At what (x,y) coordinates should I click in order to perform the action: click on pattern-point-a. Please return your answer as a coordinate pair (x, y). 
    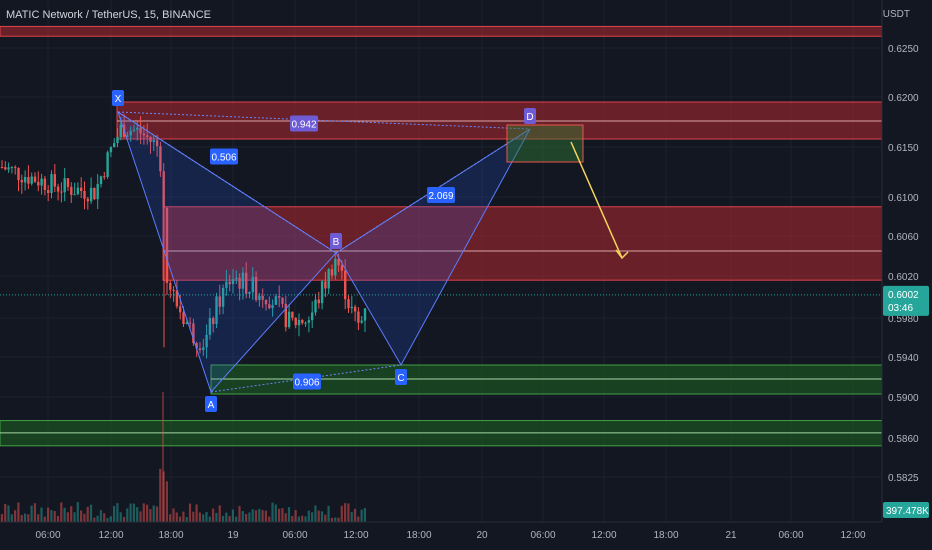
    Looking at the image, I should click on (211, 404).